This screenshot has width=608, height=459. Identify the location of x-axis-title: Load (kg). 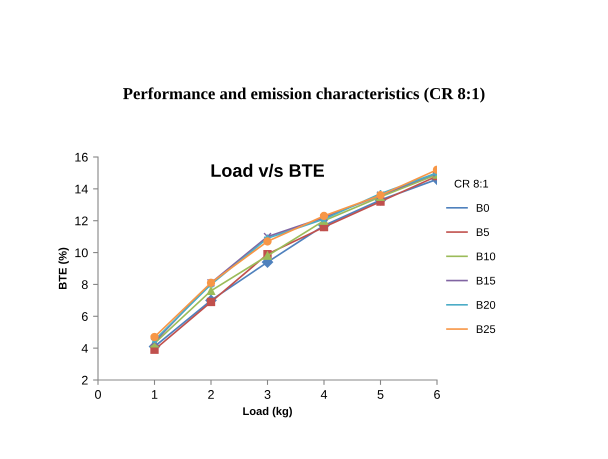
(267, 412).